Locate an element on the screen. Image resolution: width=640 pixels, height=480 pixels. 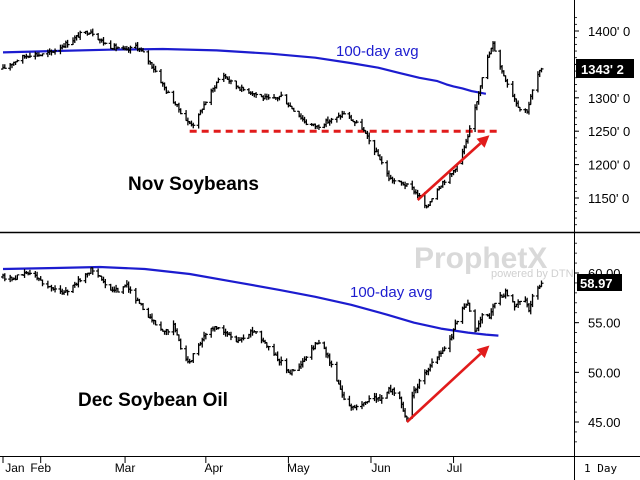
month-label: Jan is located at coordinates (14, 468).